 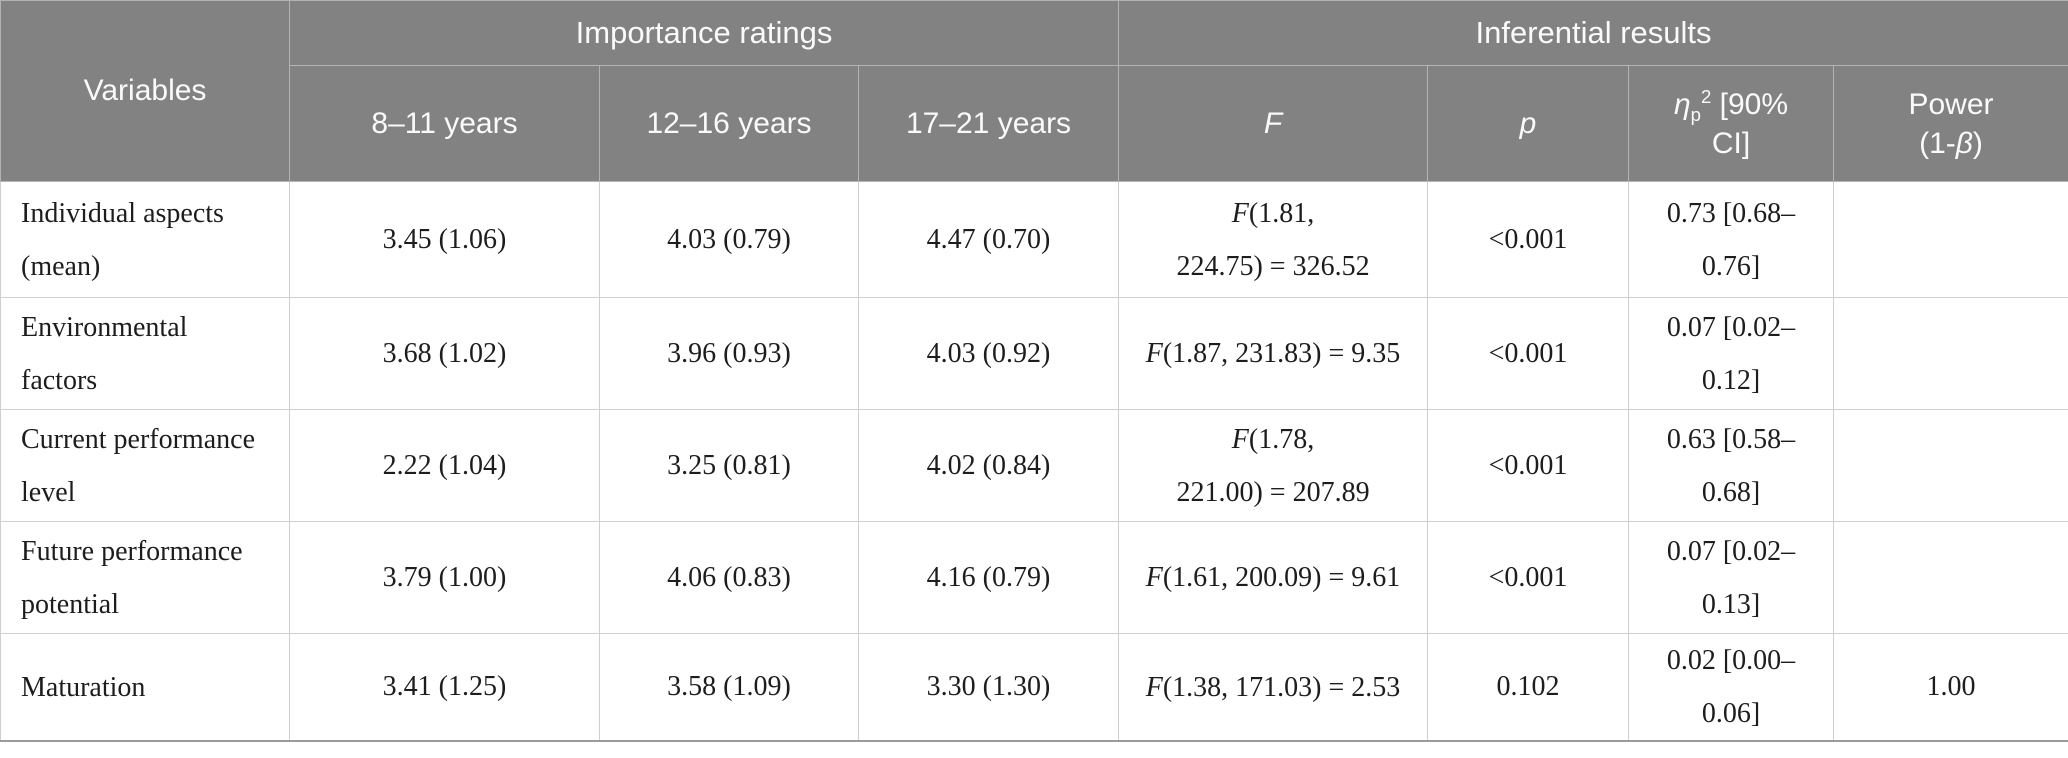 I want to click on cell-age-17-21: 4.47 (0.70), so click(x=988, y=239).